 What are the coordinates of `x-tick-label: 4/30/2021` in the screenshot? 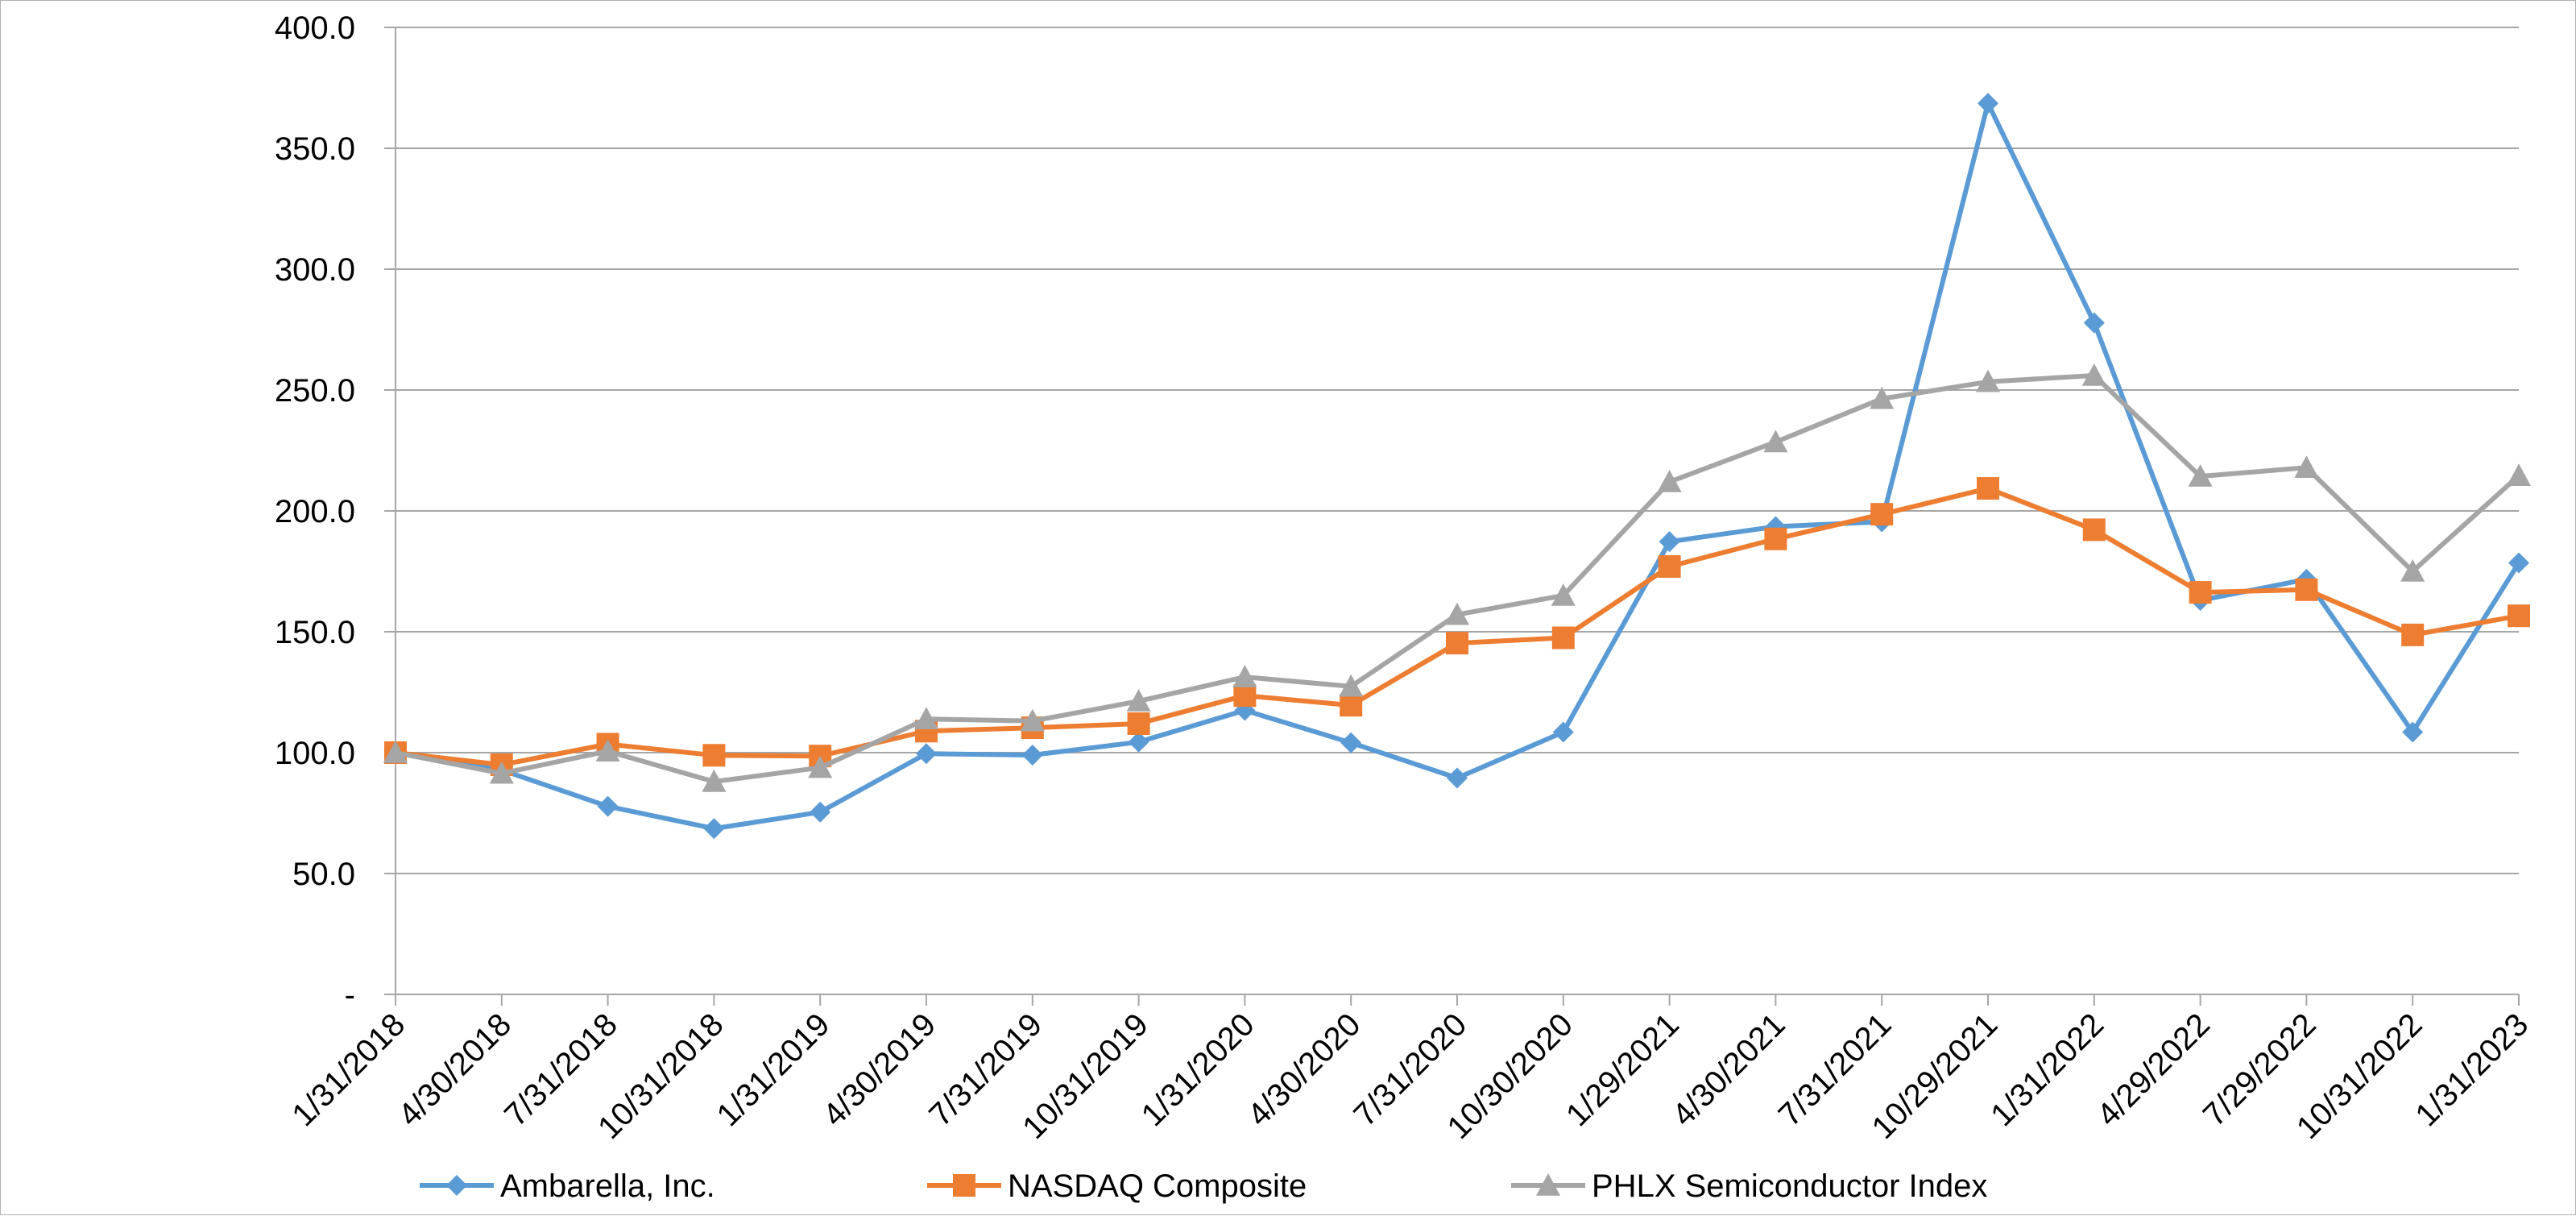 It's located at (1729, 1069).